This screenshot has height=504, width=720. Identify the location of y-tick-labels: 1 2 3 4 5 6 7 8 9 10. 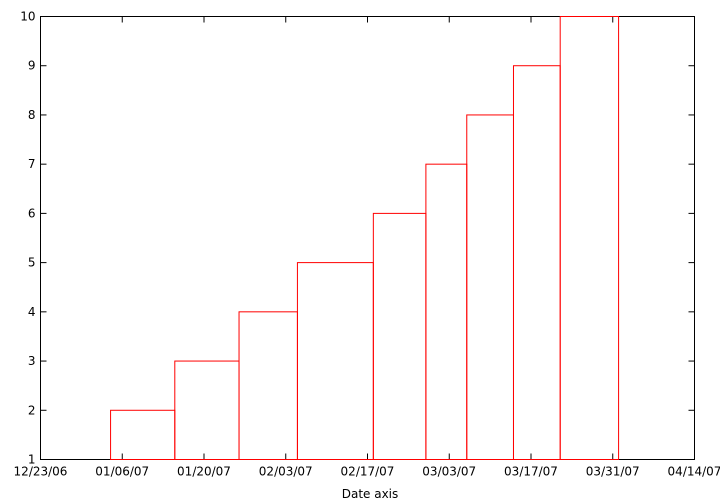
(27, 238).